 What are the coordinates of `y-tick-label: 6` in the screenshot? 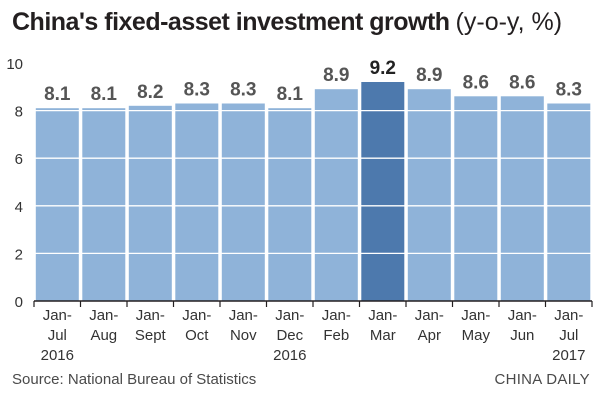 It's located at (19, 159).